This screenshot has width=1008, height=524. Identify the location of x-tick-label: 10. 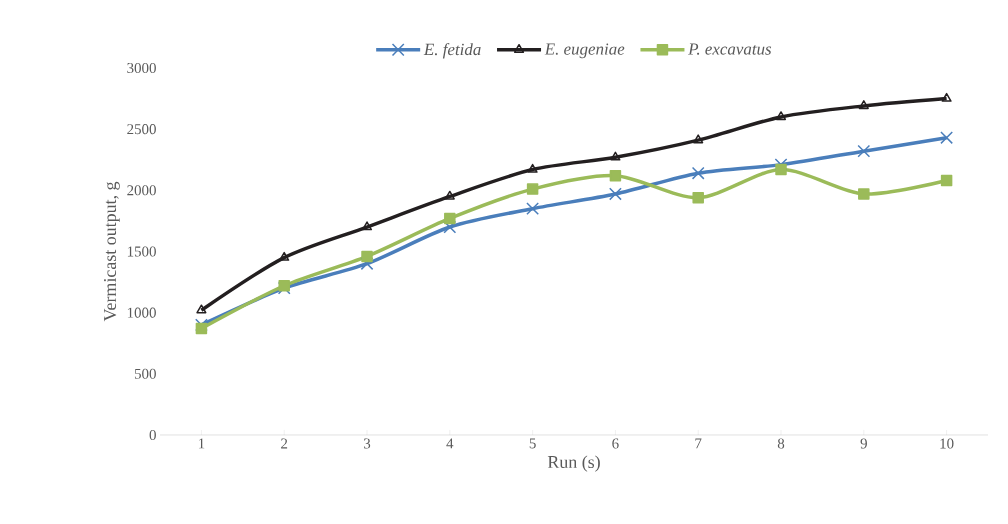
(947, 443).